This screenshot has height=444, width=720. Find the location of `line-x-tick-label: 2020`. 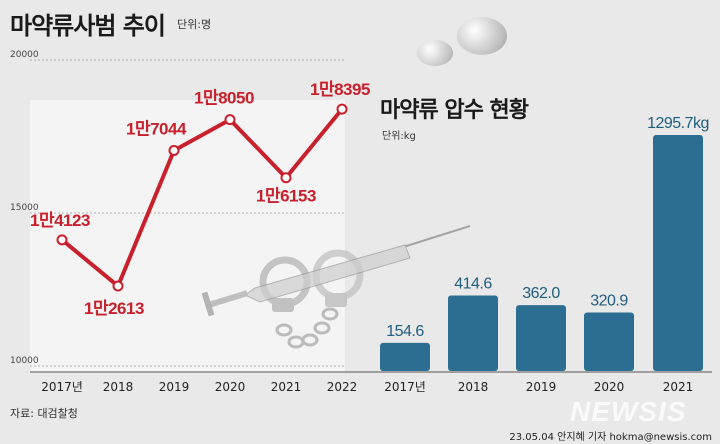

line-x-tick-label: 2020 is located at coordinates (230, 387).